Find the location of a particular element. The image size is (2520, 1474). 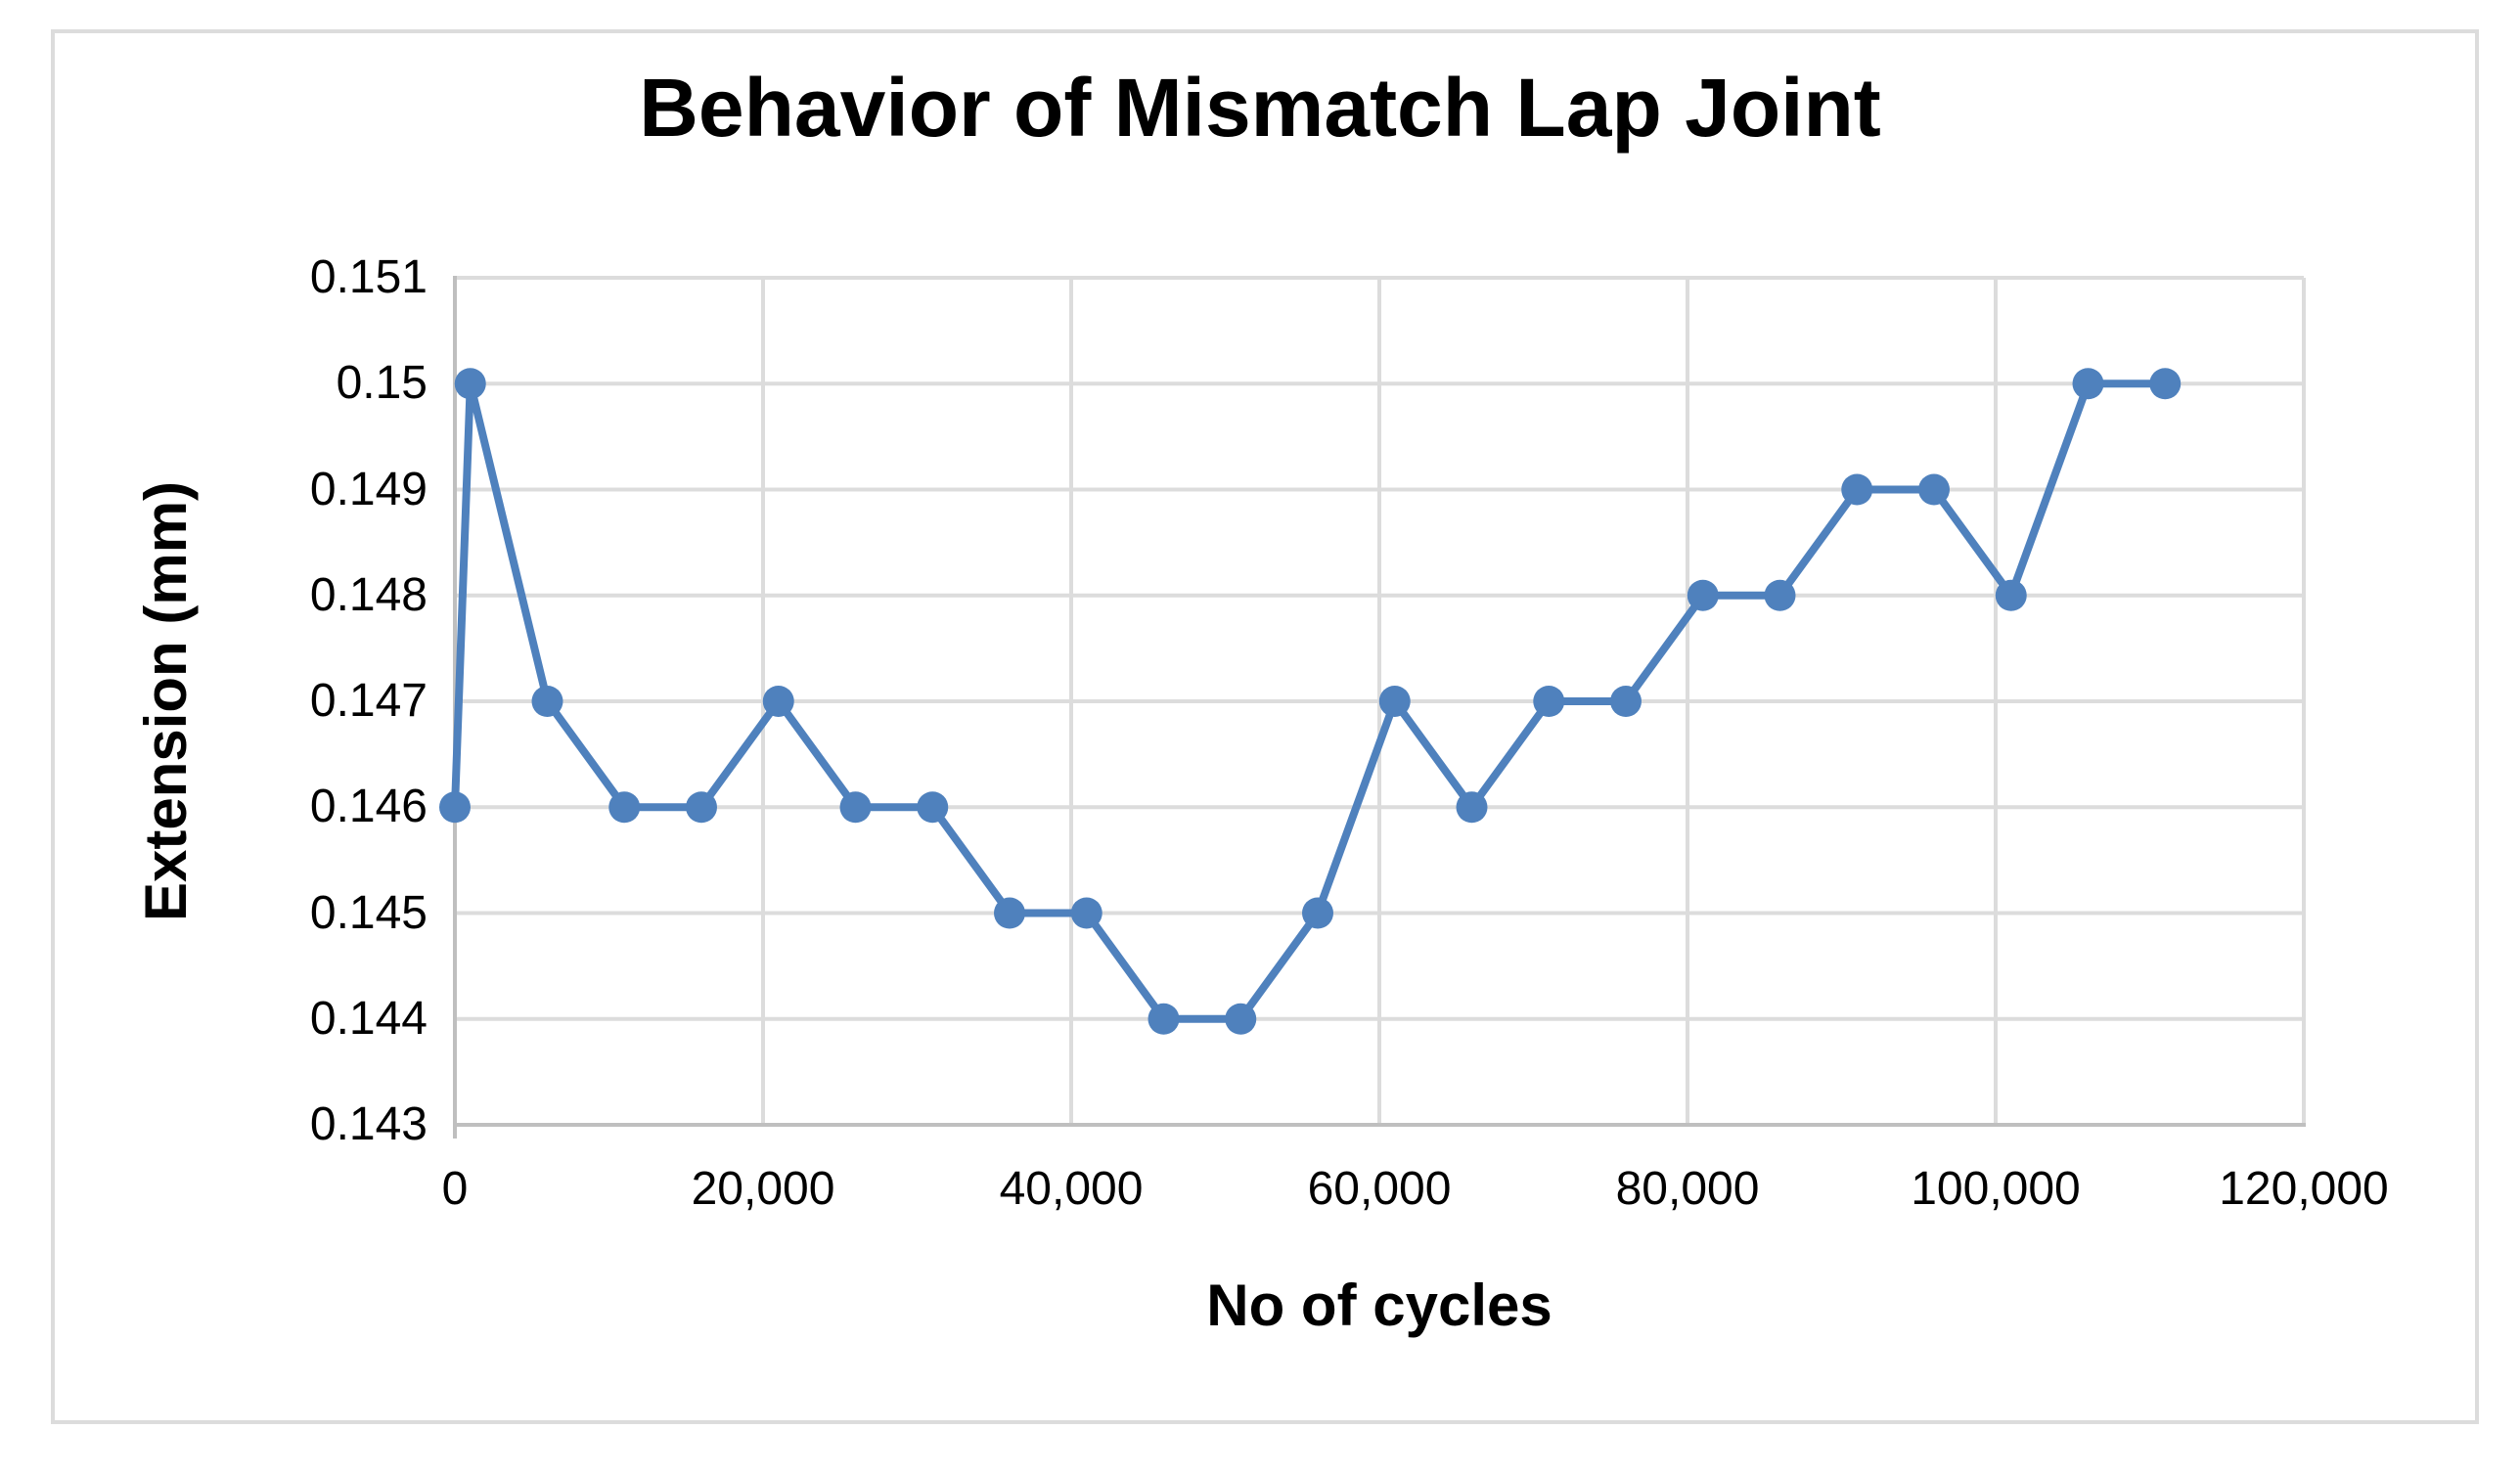

y-tick-label: 0.148 is located at coordinates (368, 594).